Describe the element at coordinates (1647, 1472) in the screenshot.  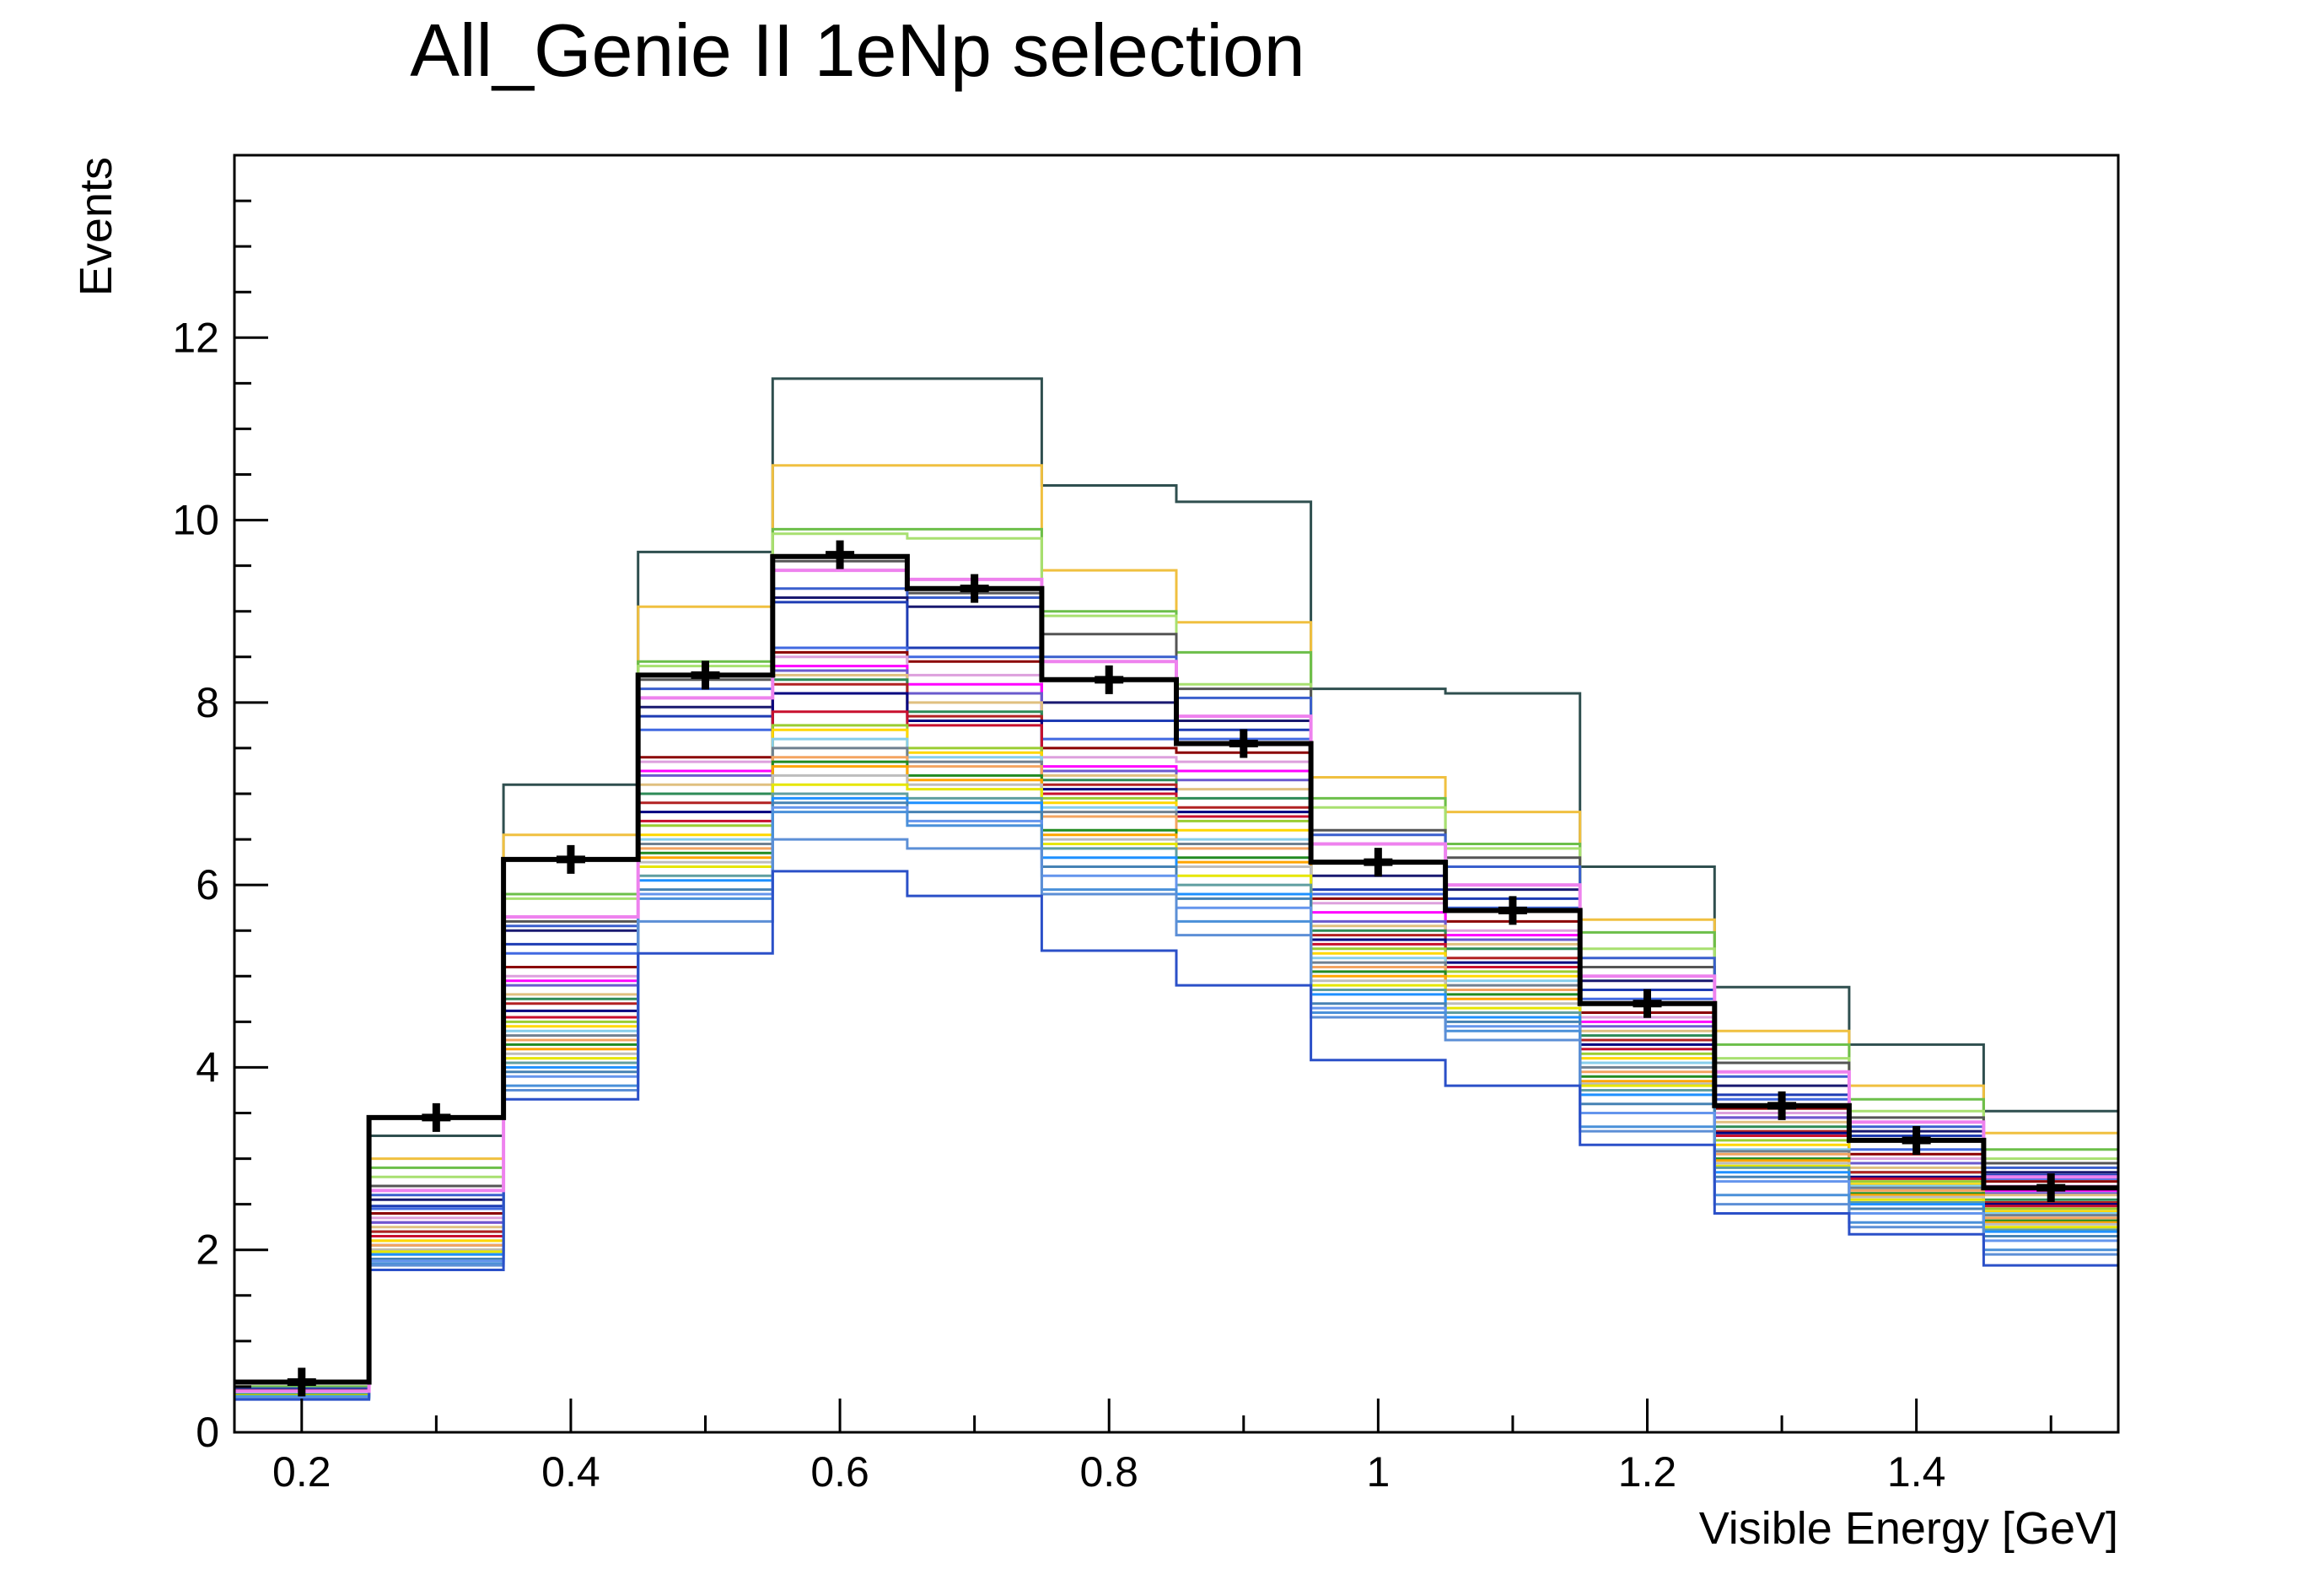
I see `x-tick-label: 1.2` at that location.